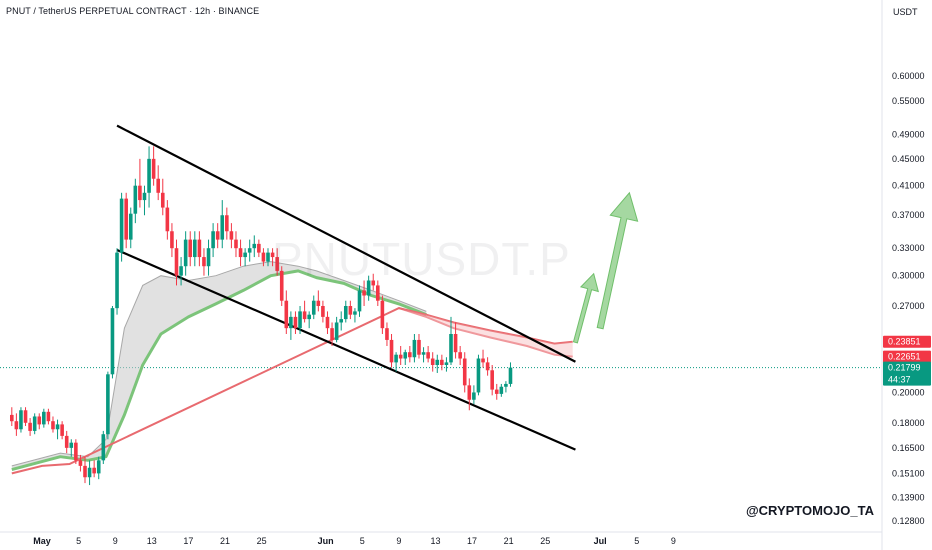 The image size is (932, 550). Describe the element at coordinates (472, 541) in the screenshot. I see `time-tick-label: 17` at that location.